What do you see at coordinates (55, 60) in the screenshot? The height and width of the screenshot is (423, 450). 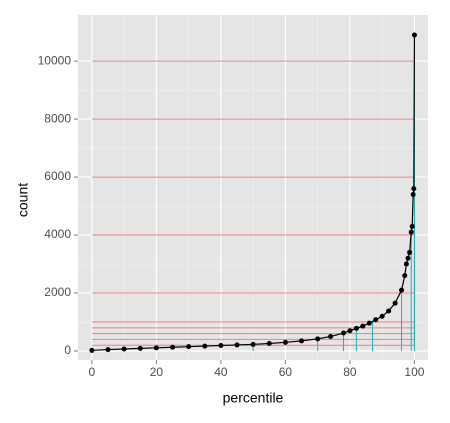 I see `y-tick-label: 10000` at bounding box center [55, 60].